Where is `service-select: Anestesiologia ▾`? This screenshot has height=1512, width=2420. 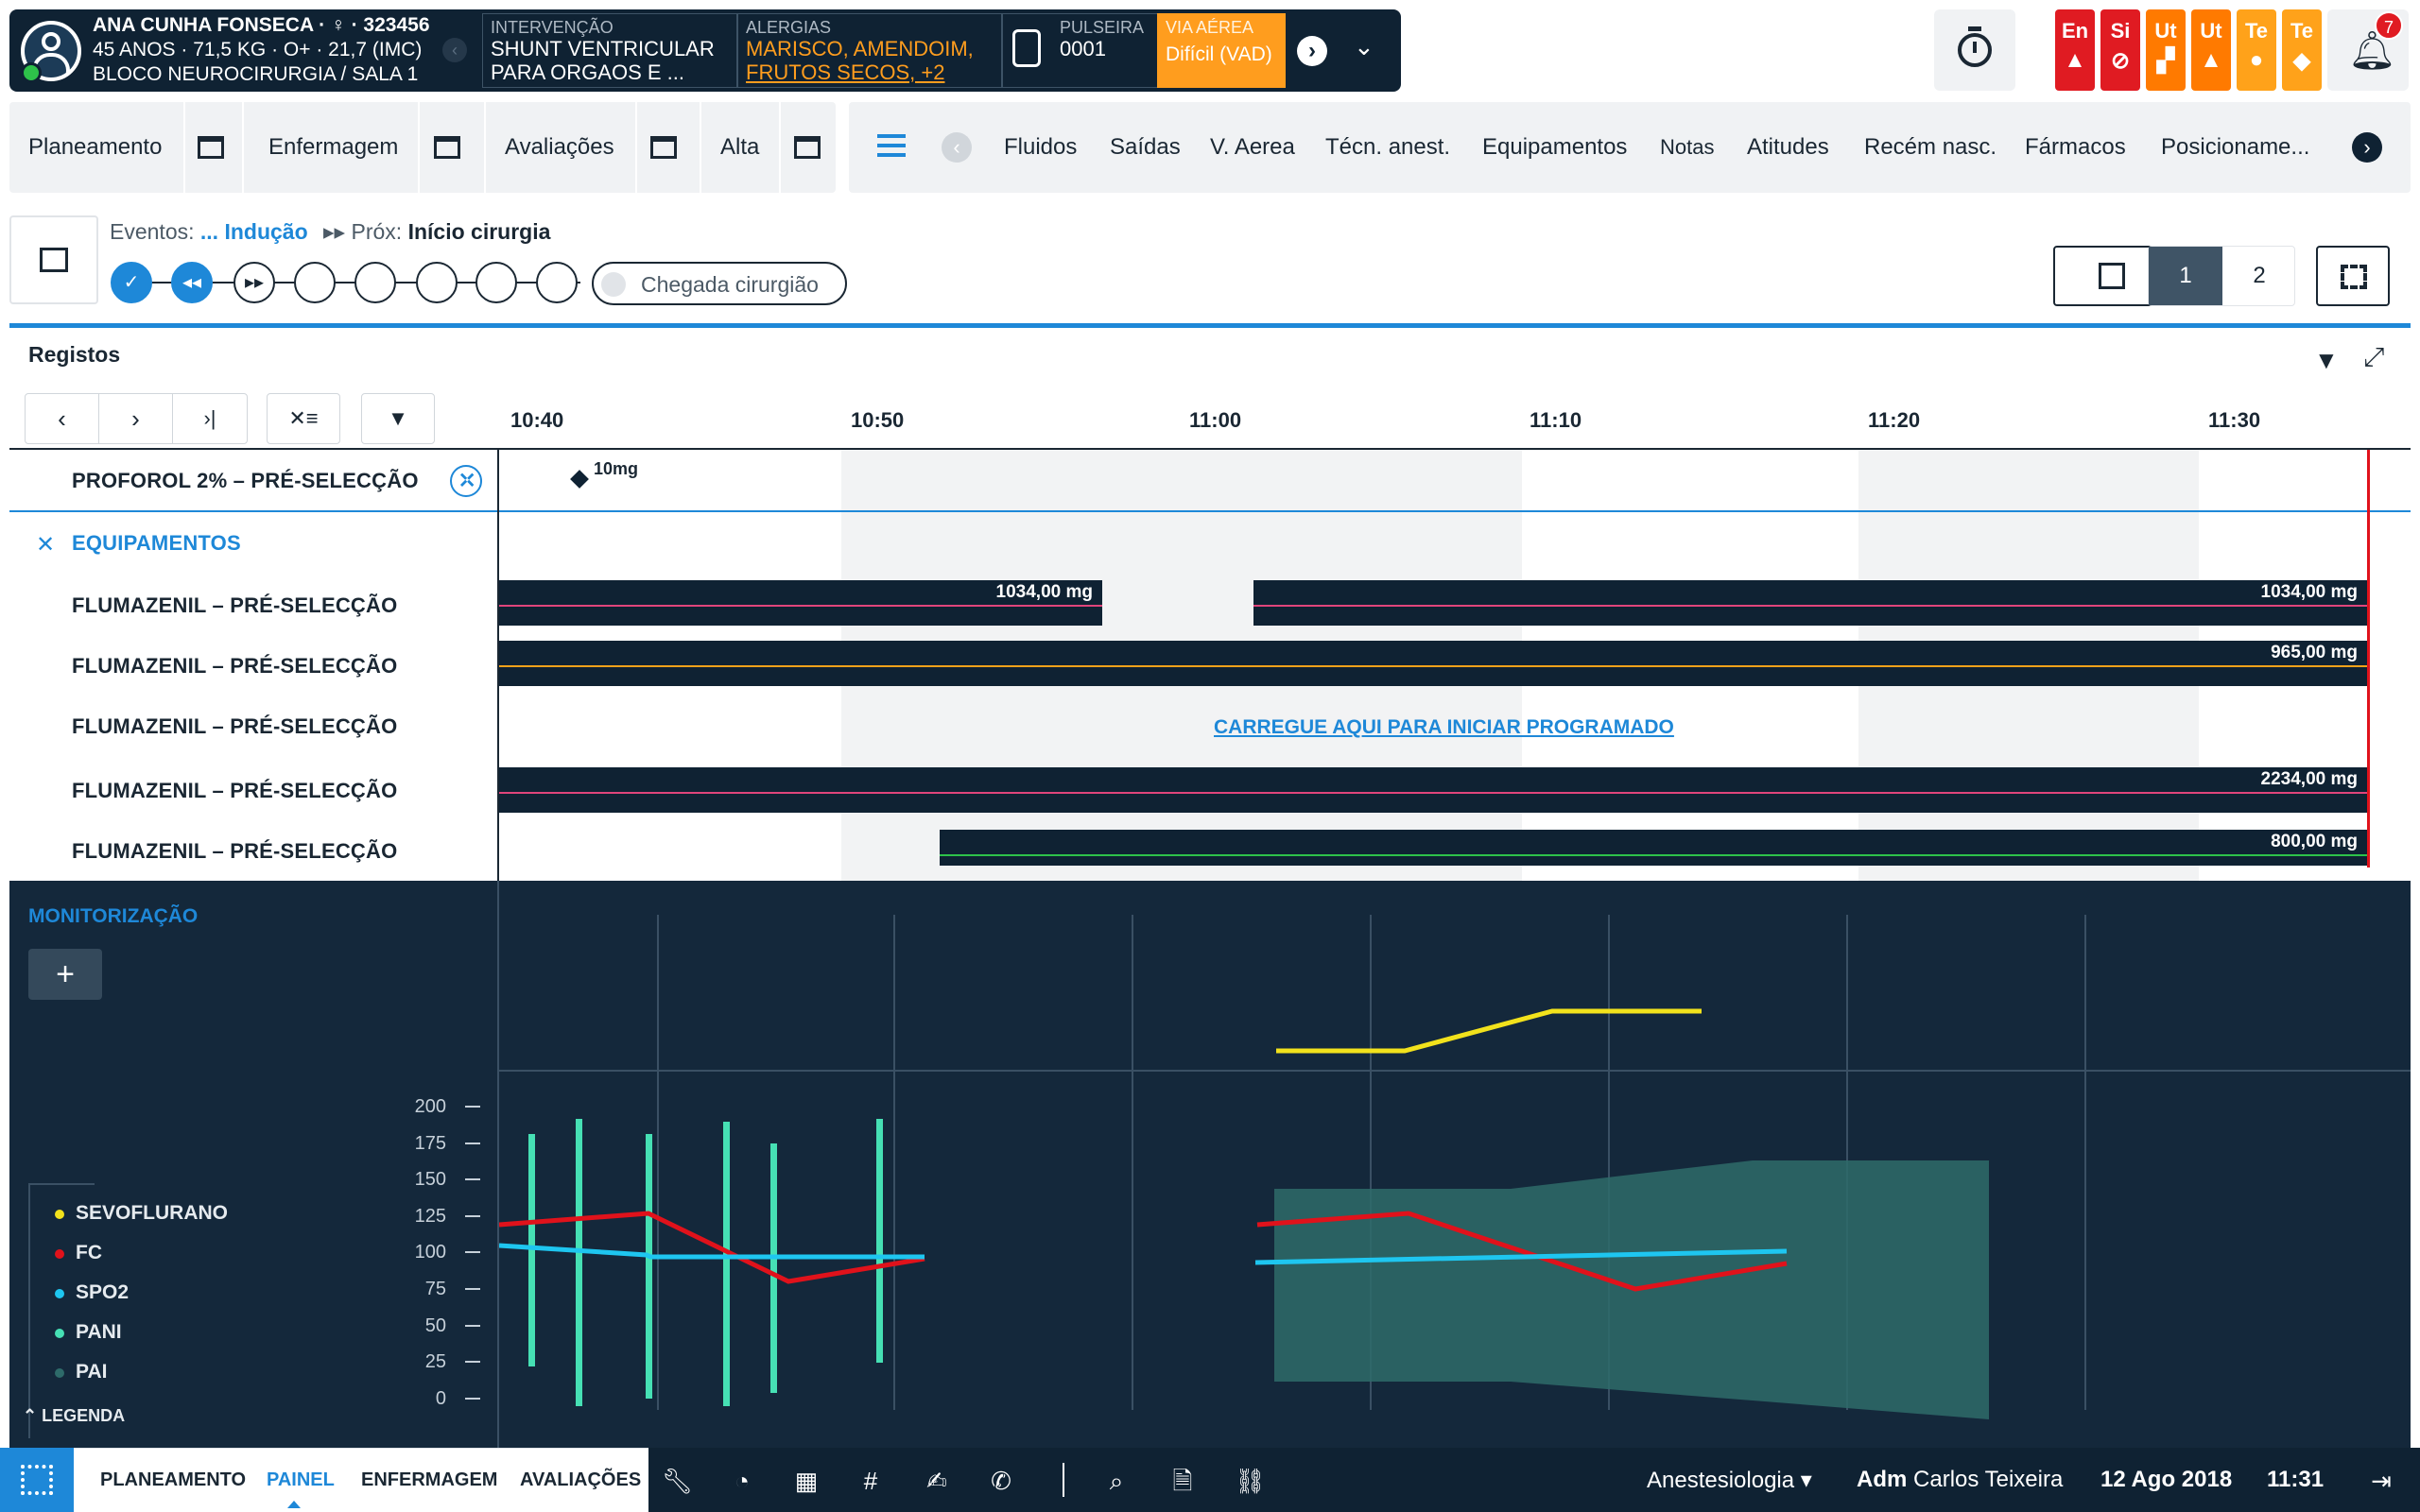
service-select: Anestesiologia ▾ is located at coordinates (1729, 1480).